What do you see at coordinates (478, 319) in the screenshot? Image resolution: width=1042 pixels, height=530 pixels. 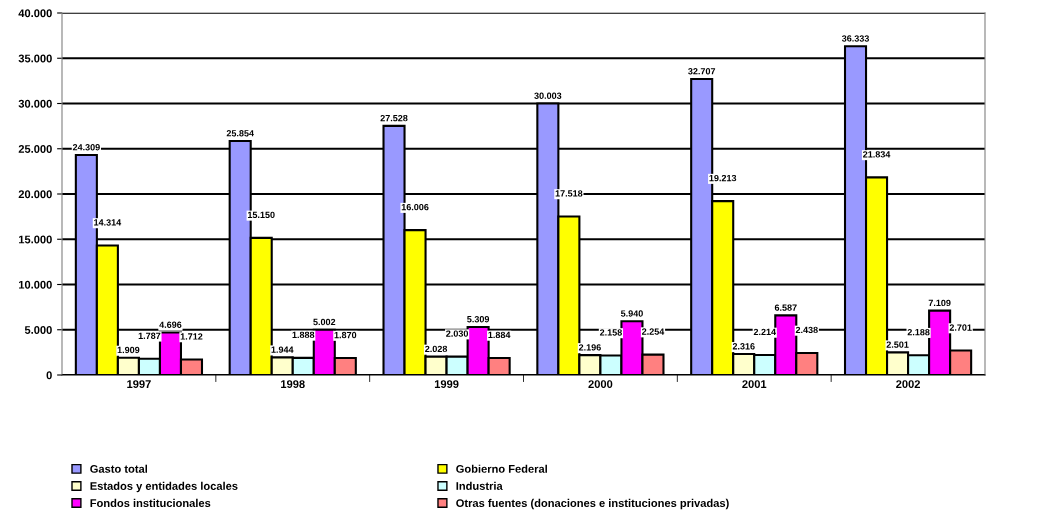 I see `data-label: 5.309` at bounding box center [478, 319].